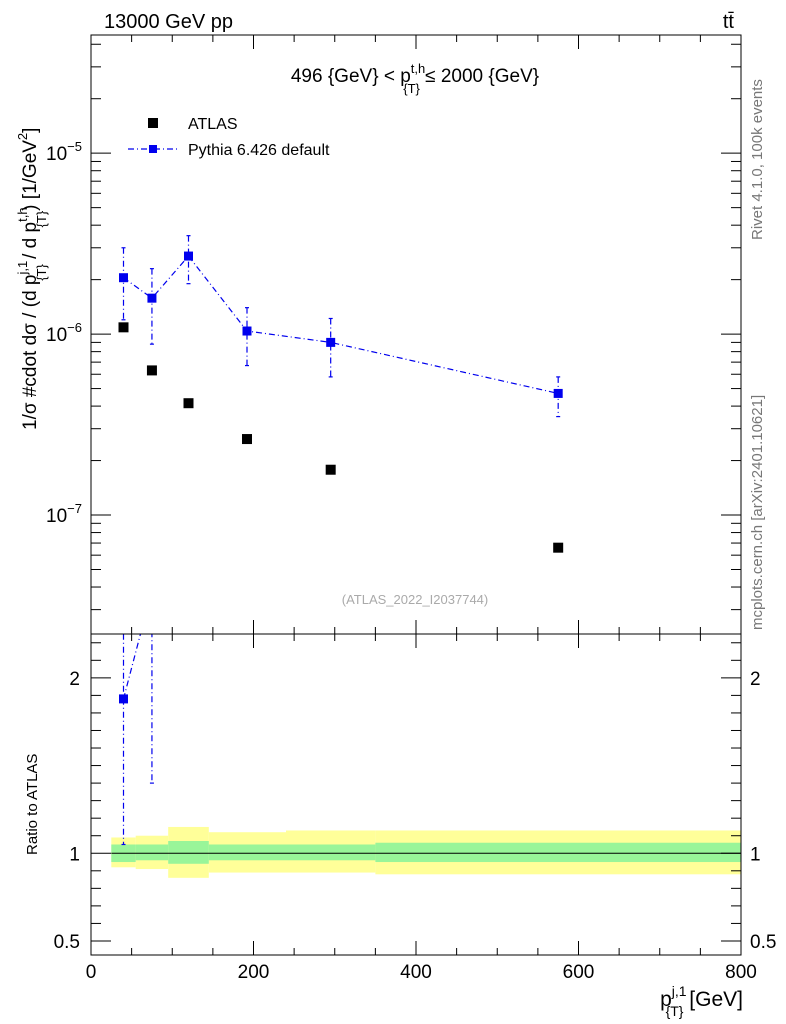  Describe the element at coordinates (675, 1011) in the screenshot. I see `x-label-sub: {T}` at that location.